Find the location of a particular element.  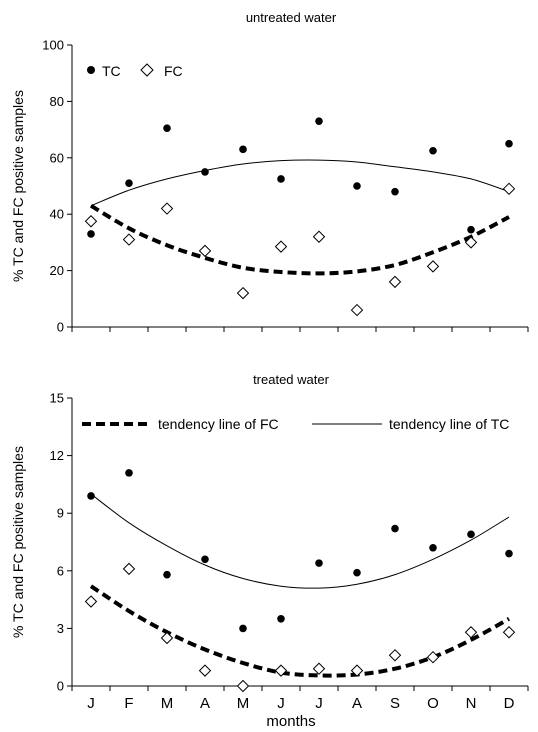

y-tick-label: 6 is located at coordinates (60, 570).